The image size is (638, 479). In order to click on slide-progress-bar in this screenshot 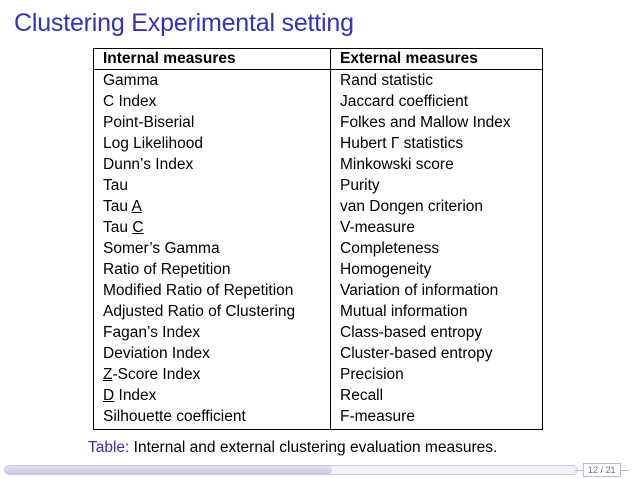, I will do `click(291, 470)`.